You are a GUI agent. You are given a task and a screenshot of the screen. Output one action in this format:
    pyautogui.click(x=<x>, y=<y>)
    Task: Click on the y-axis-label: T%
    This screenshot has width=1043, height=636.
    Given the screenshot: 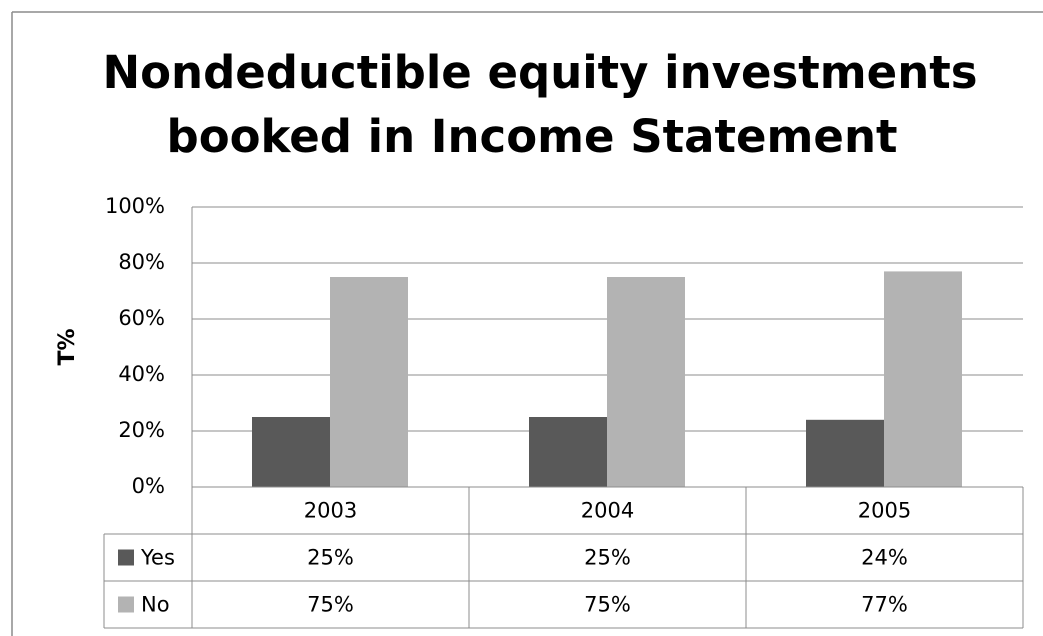 What is the action you would take?
    pyautogui.click(x=67, y=346)
    